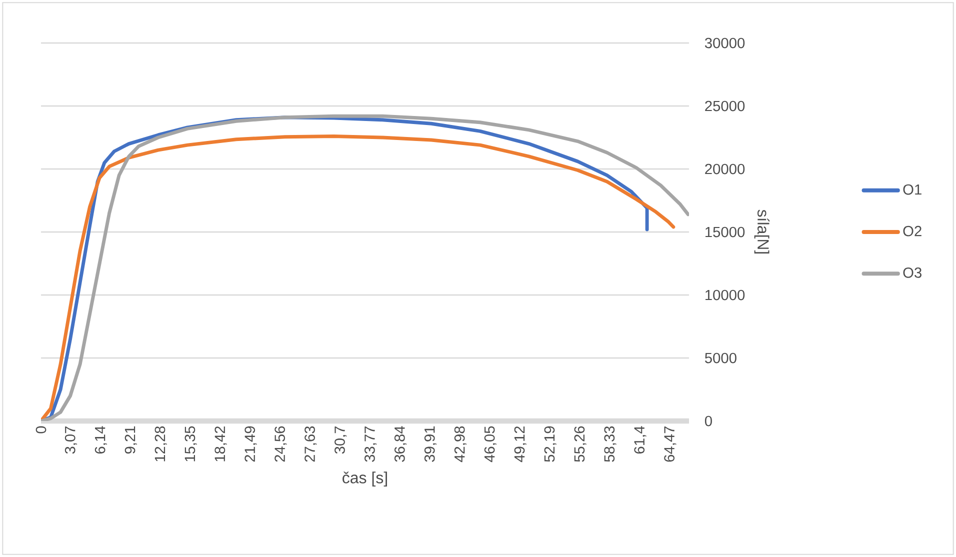 The image size is (956, 557). I want to click on y-tick-label: 30000, so click(724, 43).